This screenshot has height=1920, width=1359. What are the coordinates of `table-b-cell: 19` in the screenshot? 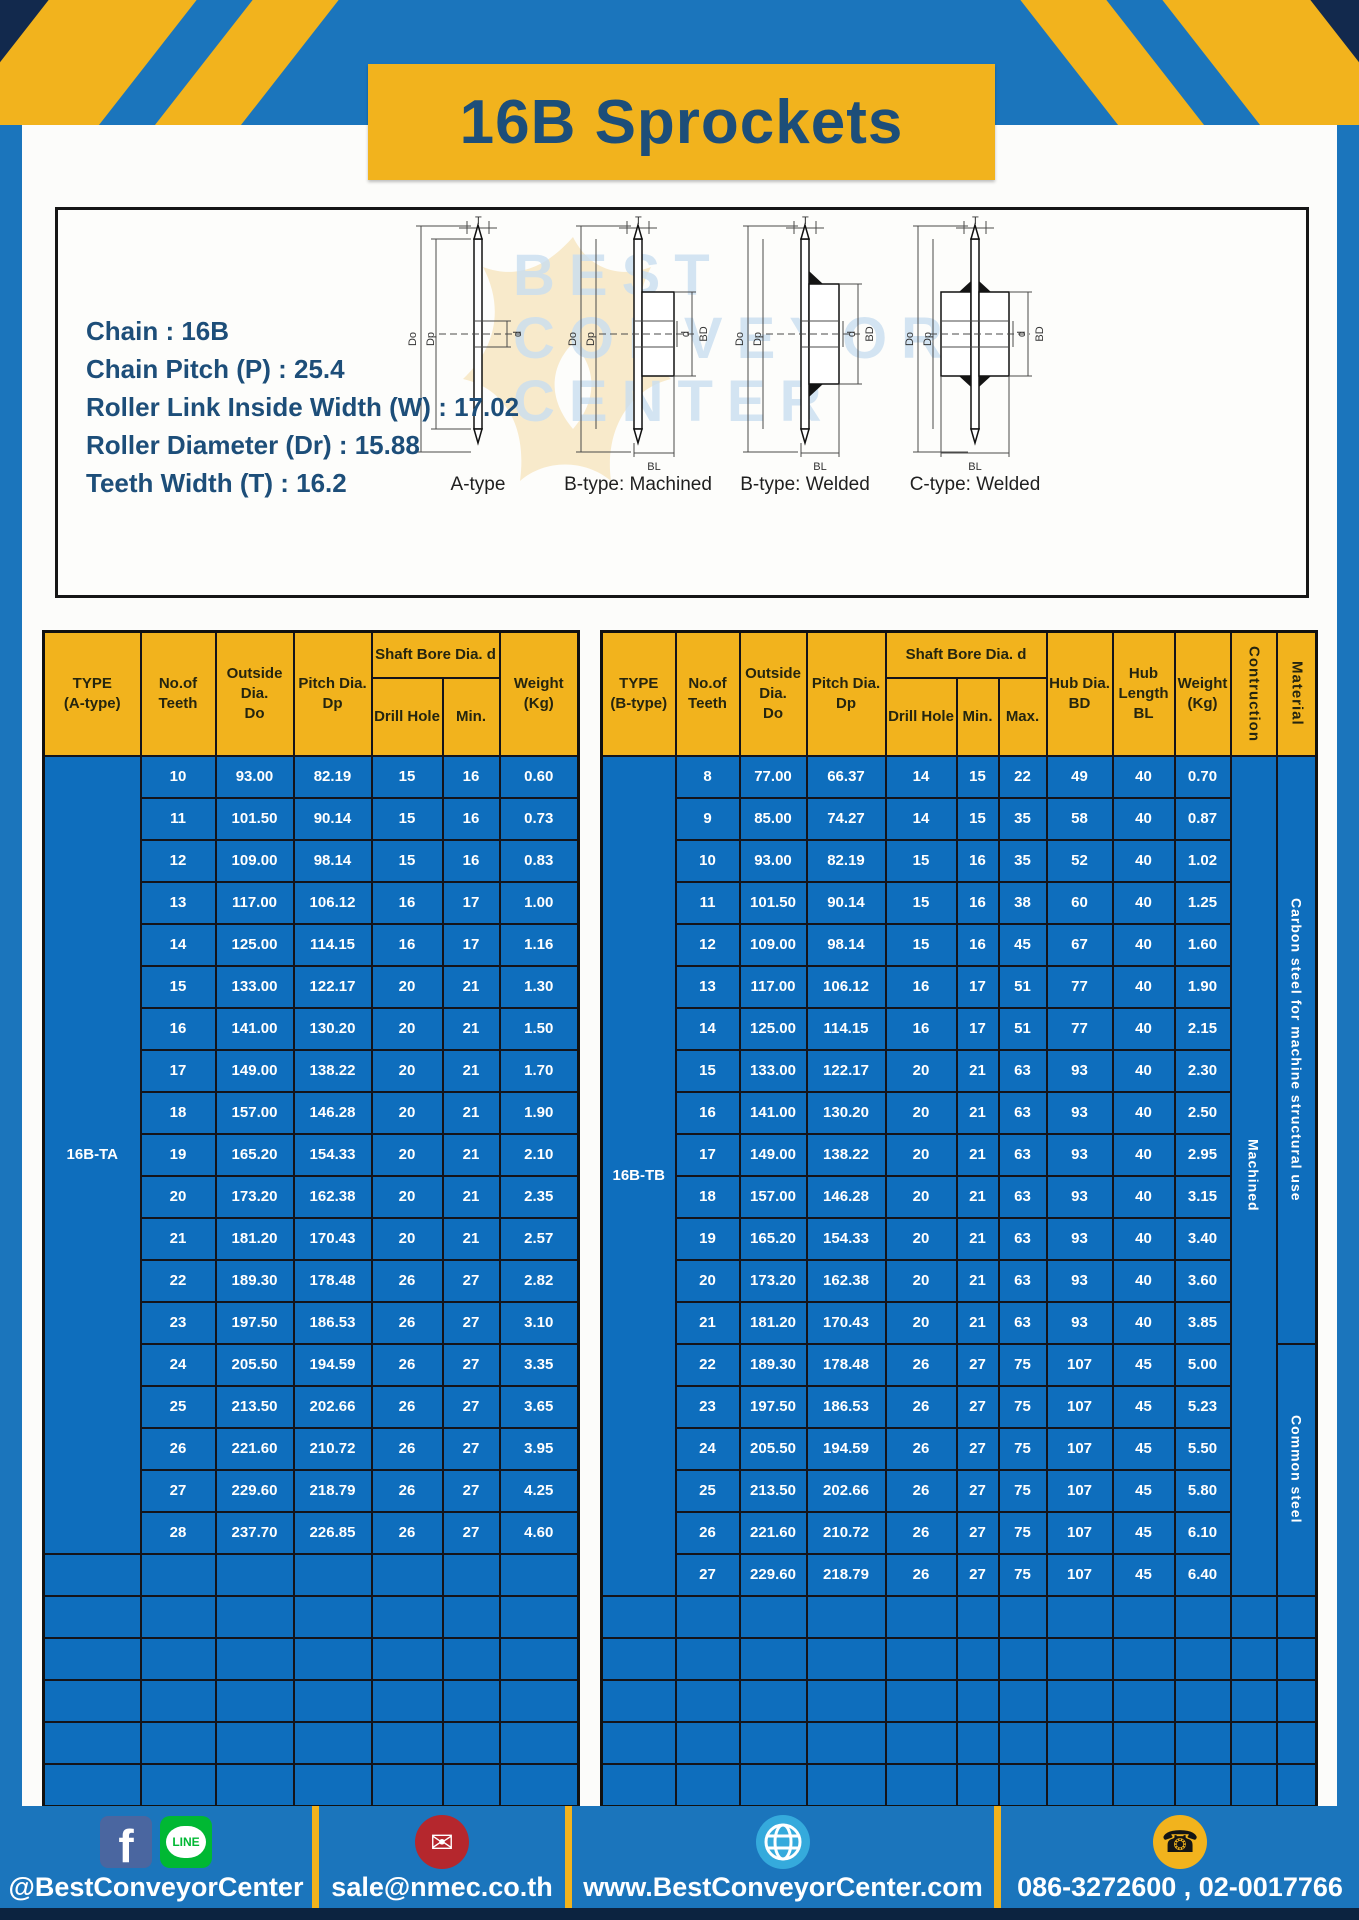 It's located at (707, 1238).